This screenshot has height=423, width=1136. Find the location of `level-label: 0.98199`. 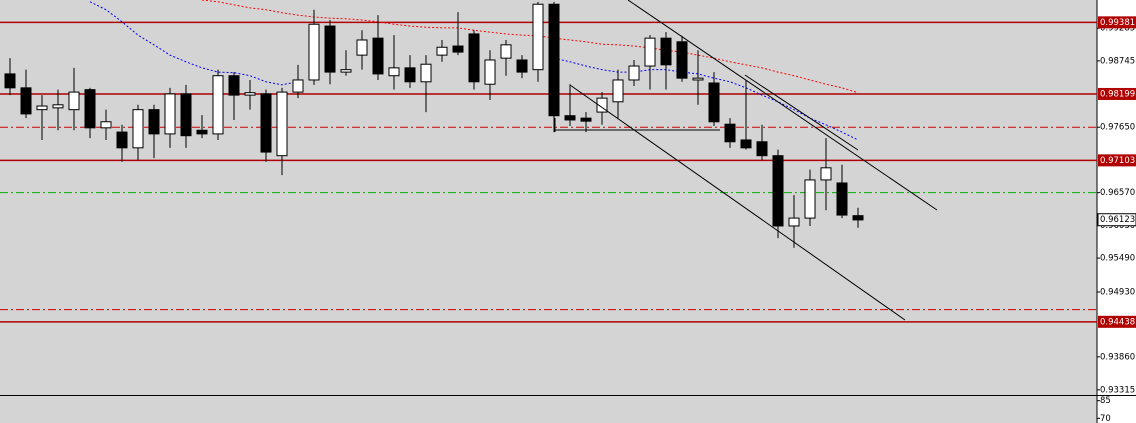

level-label: 0.98199 is located at coordinates (1117, 94).